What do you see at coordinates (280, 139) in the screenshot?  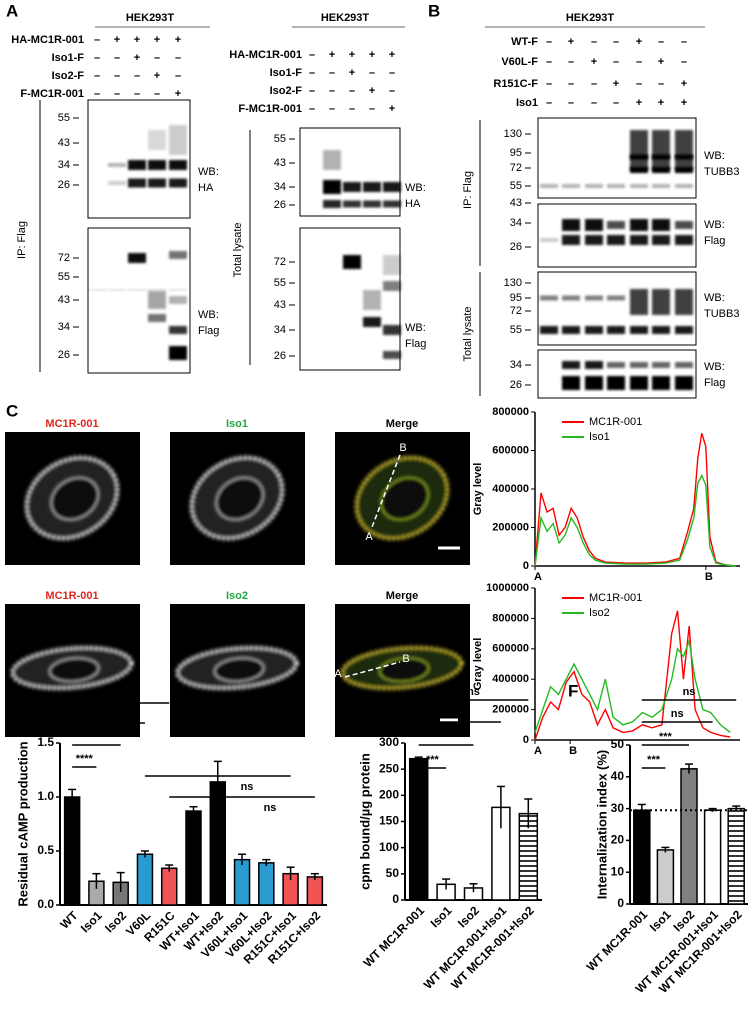 I see `marker: 55` at bounding box center [280, 139].